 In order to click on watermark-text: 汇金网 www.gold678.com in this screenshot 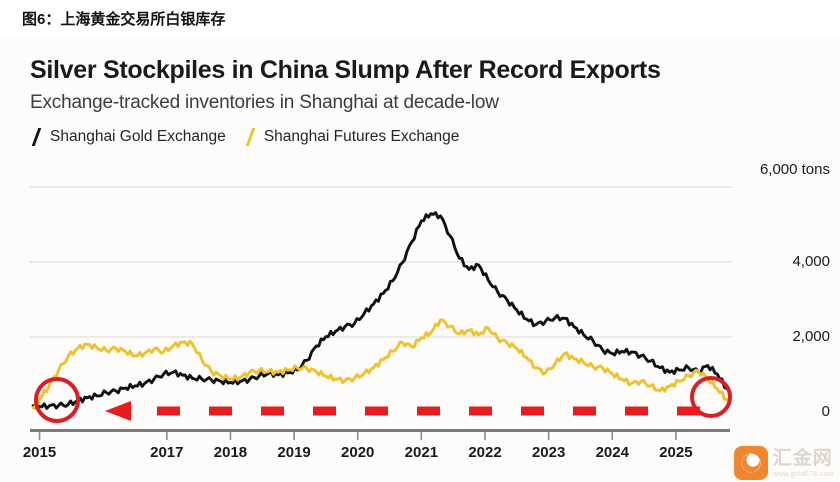, I will do `click(803, 463)`.